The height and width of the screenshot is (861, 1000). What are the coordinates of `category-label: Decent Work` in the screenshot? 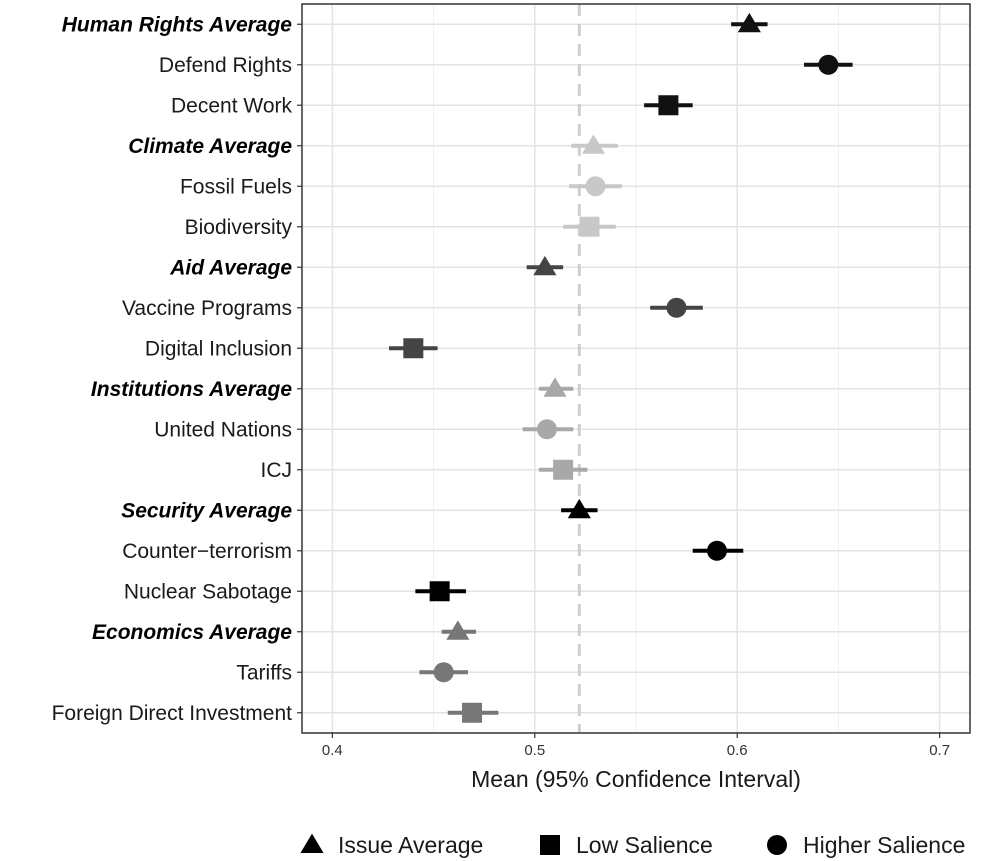 It's located at (231, 105).